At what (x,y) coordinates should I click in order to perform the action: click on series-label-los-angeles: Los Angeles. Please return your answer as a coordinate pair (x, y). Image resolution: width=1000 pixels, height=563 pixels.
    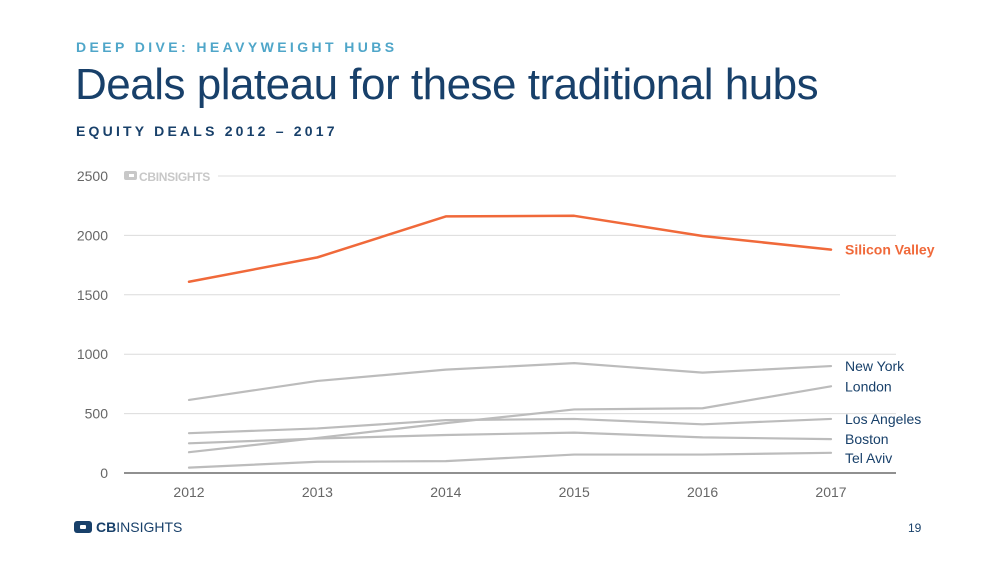
    Looking at the image, I should click on (883, 419).